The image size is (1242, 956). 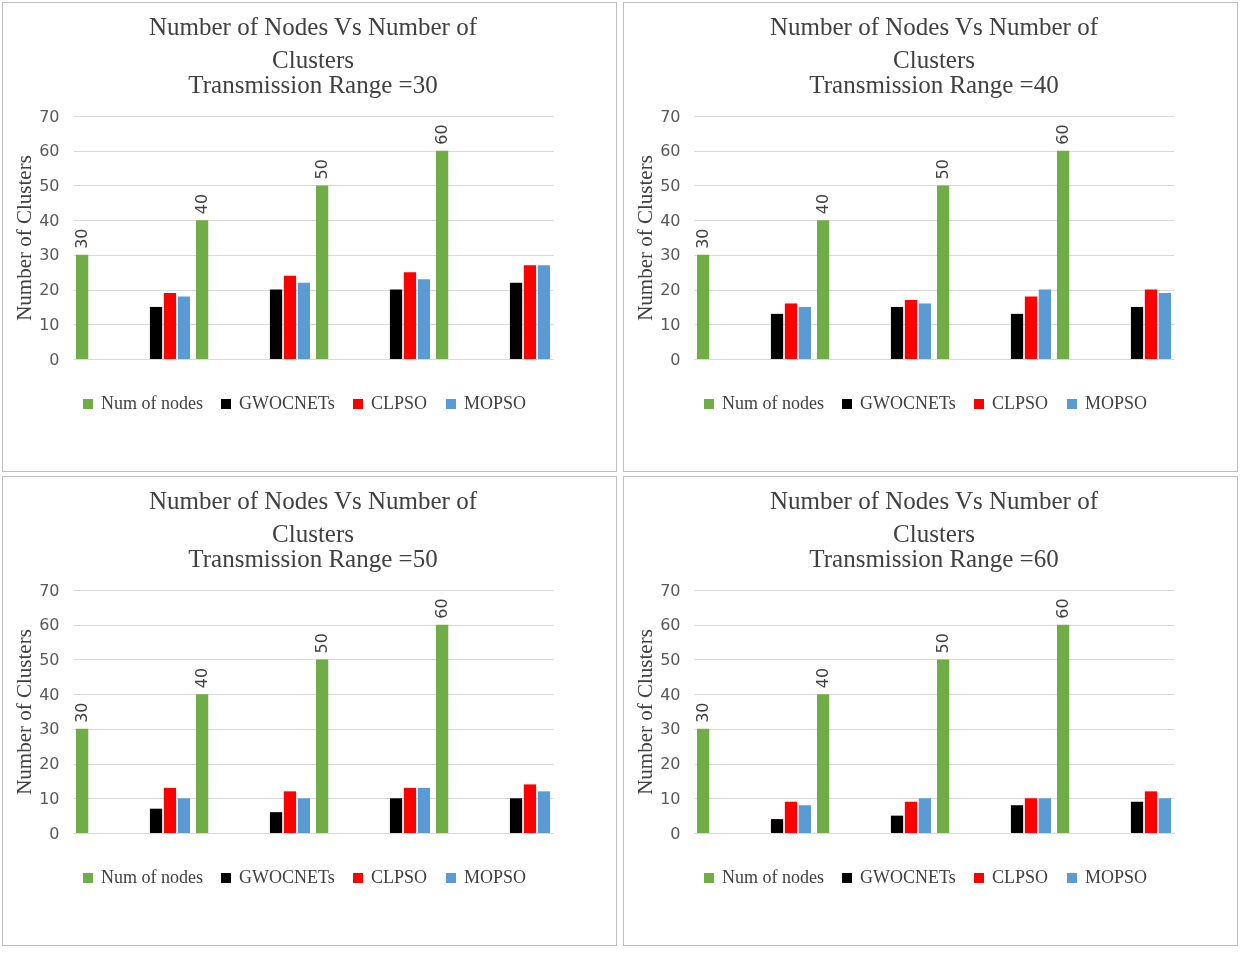 What do you see at coordinates (934, 558) in the screenshot?
I see `chart-subtitle: Transmission Range =60` at bounding box center [934, 558].